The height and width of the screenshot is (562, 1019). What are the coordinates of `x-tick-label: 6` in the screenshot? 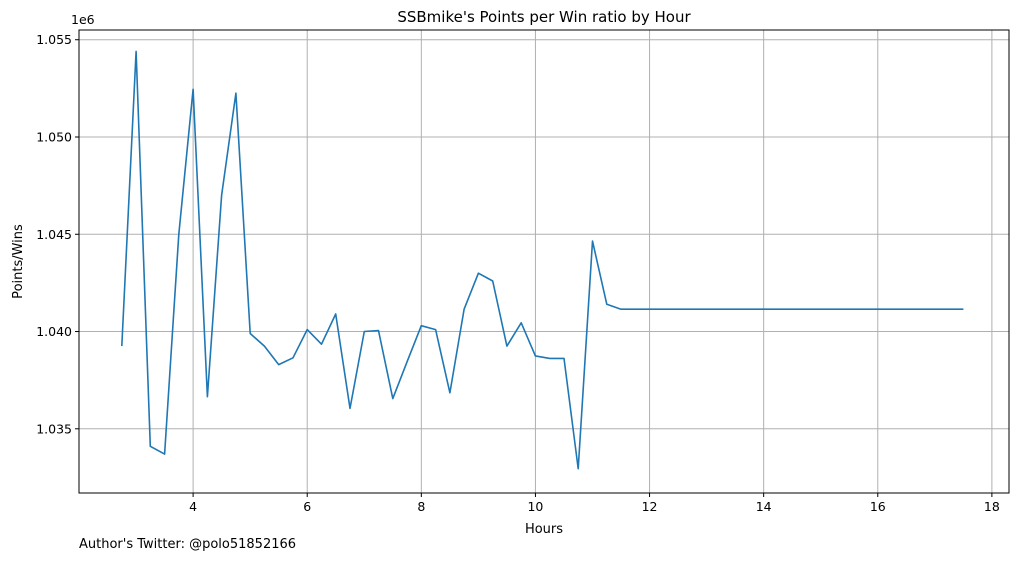 It's located at (307, 506).